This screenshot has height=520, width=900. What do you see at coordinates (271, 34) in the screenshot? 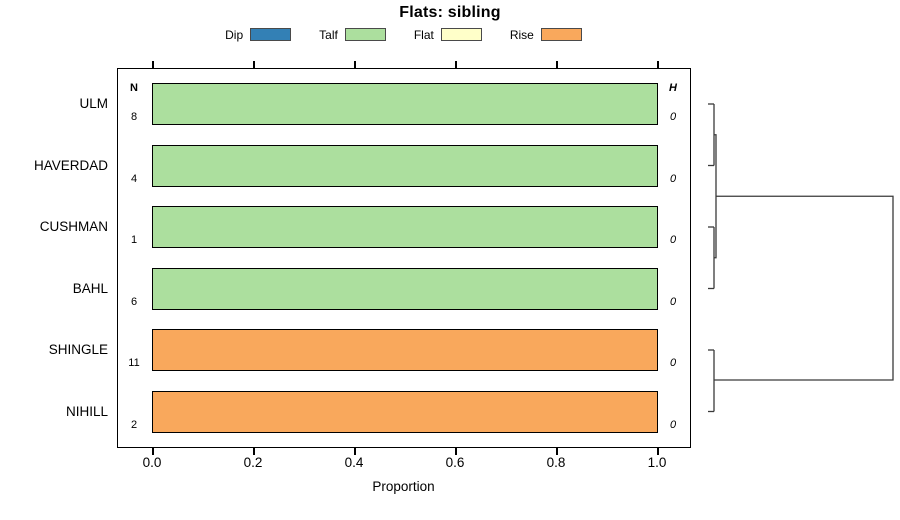
I see `legend-swatch-dip` at bounding box center [271, 34].